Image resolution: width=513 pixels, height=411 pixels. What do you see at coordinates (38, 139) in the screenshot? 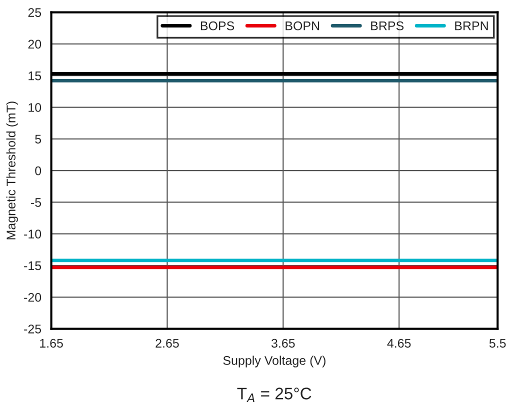
I see `y-tick-label: 5` at bounding box center [38, 139].